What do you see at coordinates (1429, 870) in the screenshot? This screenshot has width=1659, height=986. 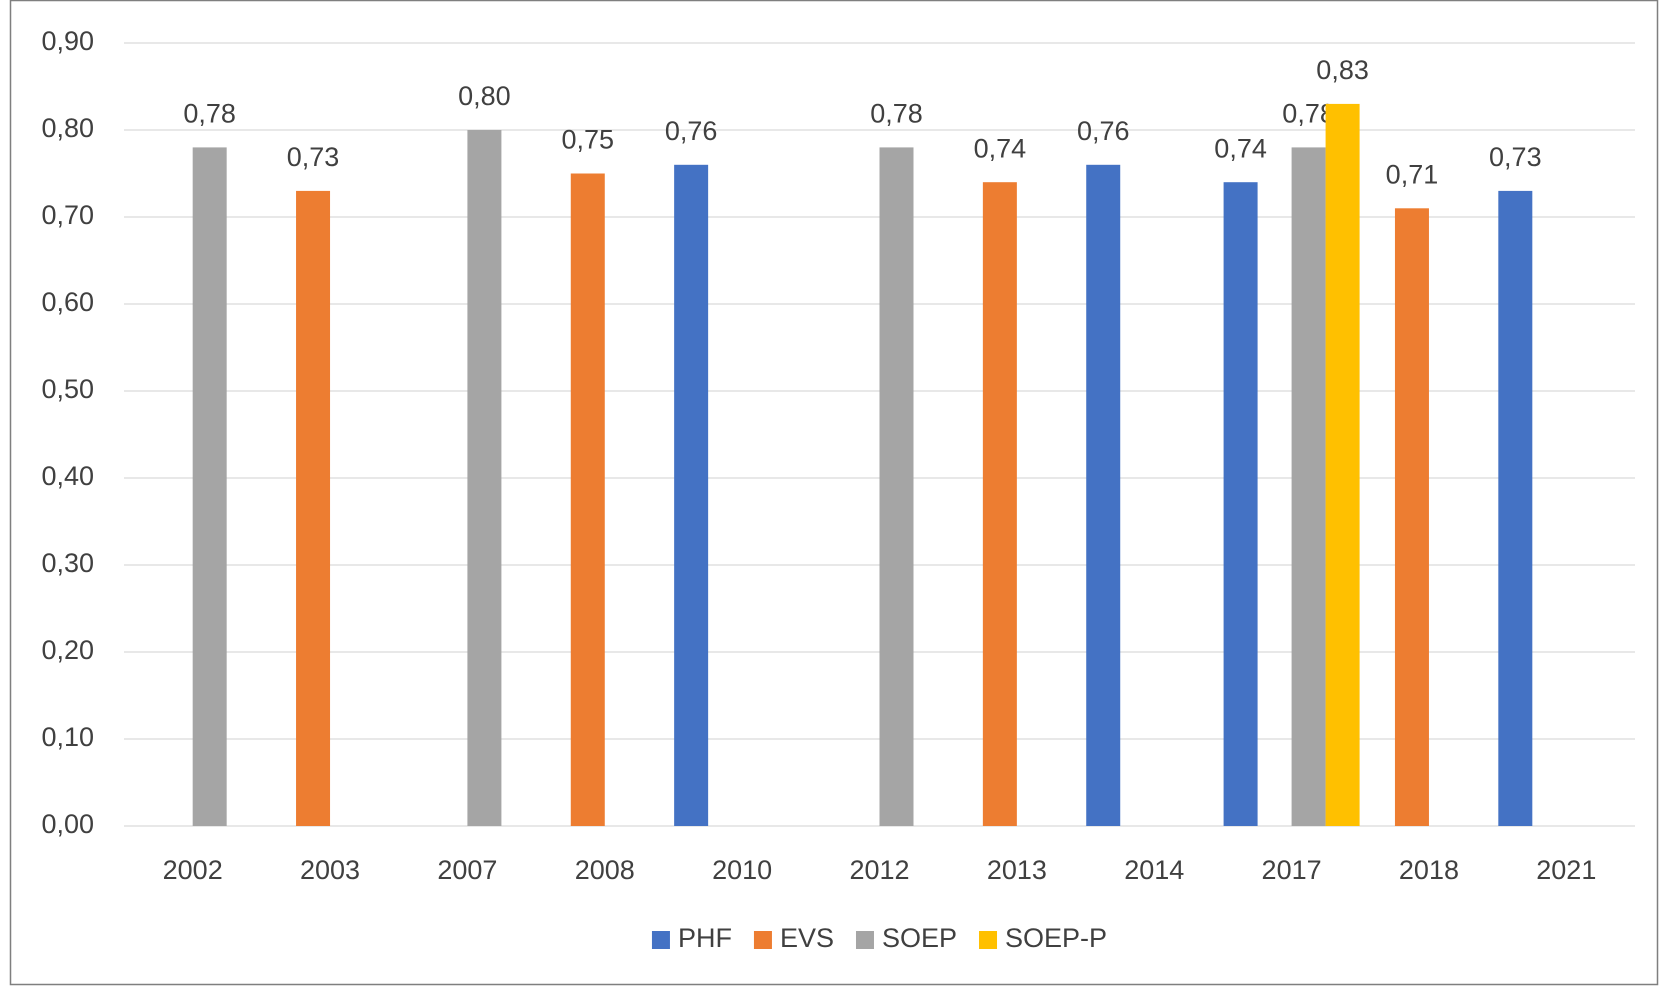 I see `x-tick-label: 2018` at bounding box center [1429, 870].